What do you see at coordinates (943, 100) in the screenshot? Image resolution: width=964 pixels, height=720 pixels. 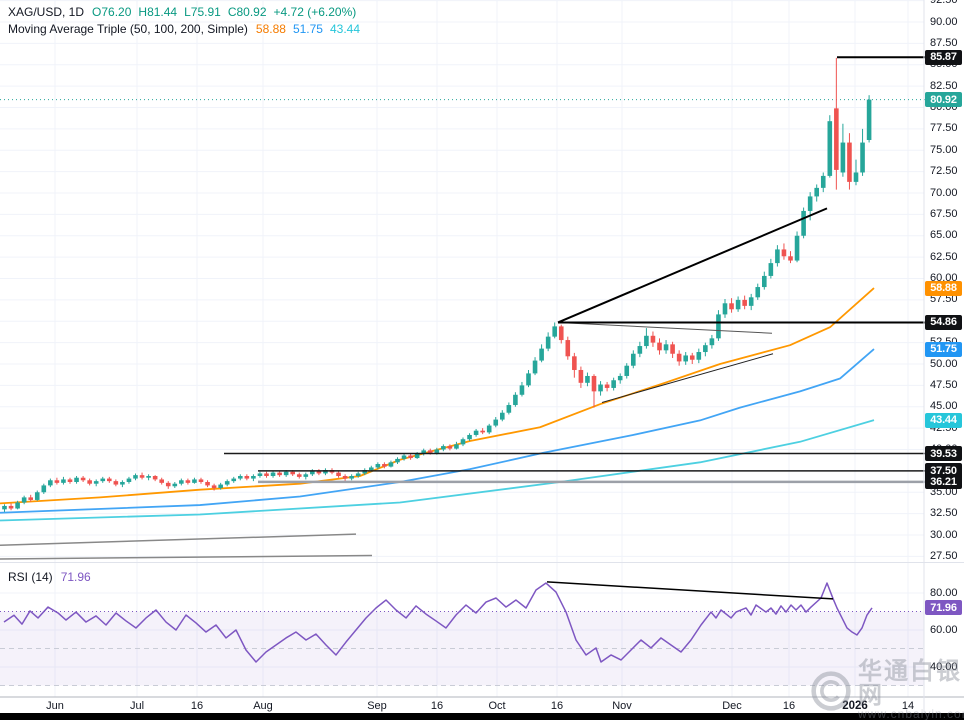 I see `price-badge: 80.92` at bounding box center [943, 100].